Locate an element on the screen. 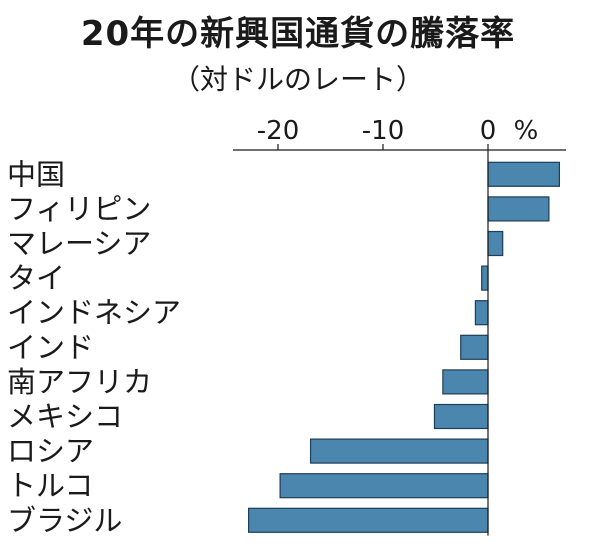  category-label: 南アフリカ is located at coordinates (79, 382).